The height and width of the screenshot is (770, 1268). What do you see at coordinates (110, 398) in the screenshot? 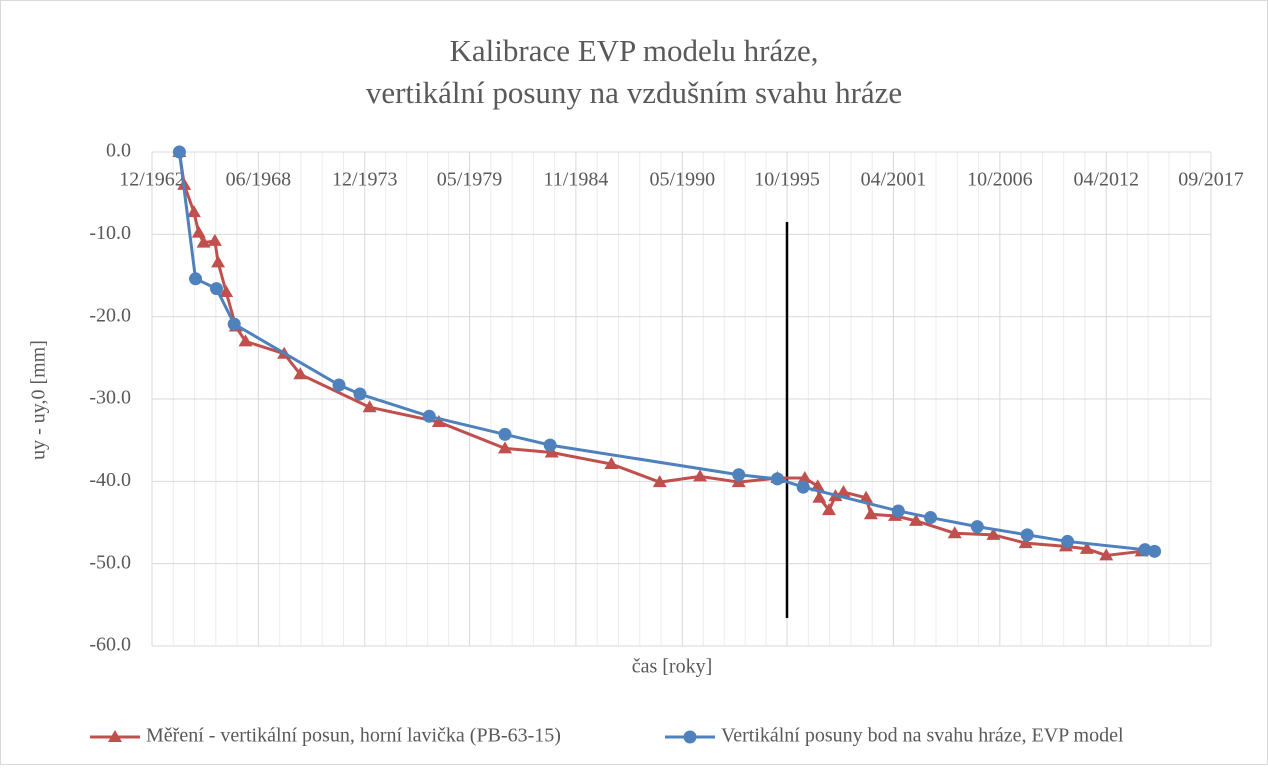
I see `y-tick-label: -30.0` at bounding box center [110, 398].